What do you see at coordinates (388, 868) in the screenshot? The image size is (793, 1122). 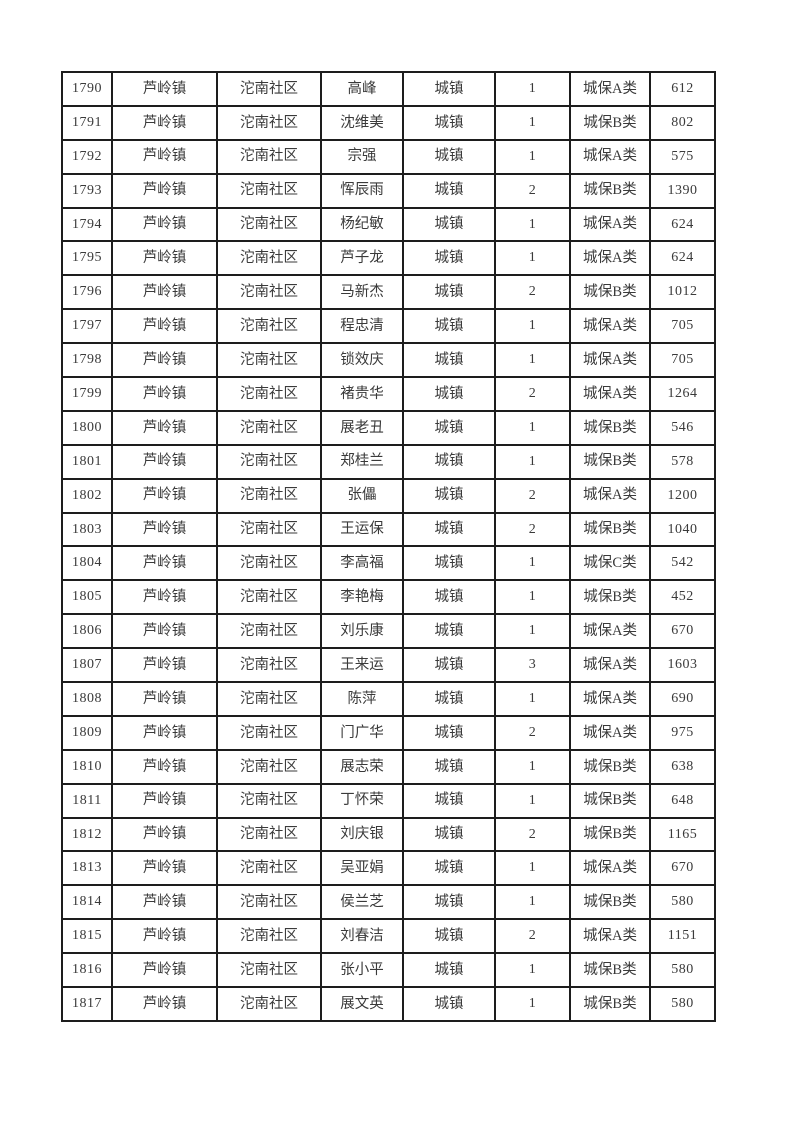 I see `table-row: 1813 芦岭镇 沱南社区 吴亚娟 城镇 1 城保A类 670` at bounding box center [388, 868].